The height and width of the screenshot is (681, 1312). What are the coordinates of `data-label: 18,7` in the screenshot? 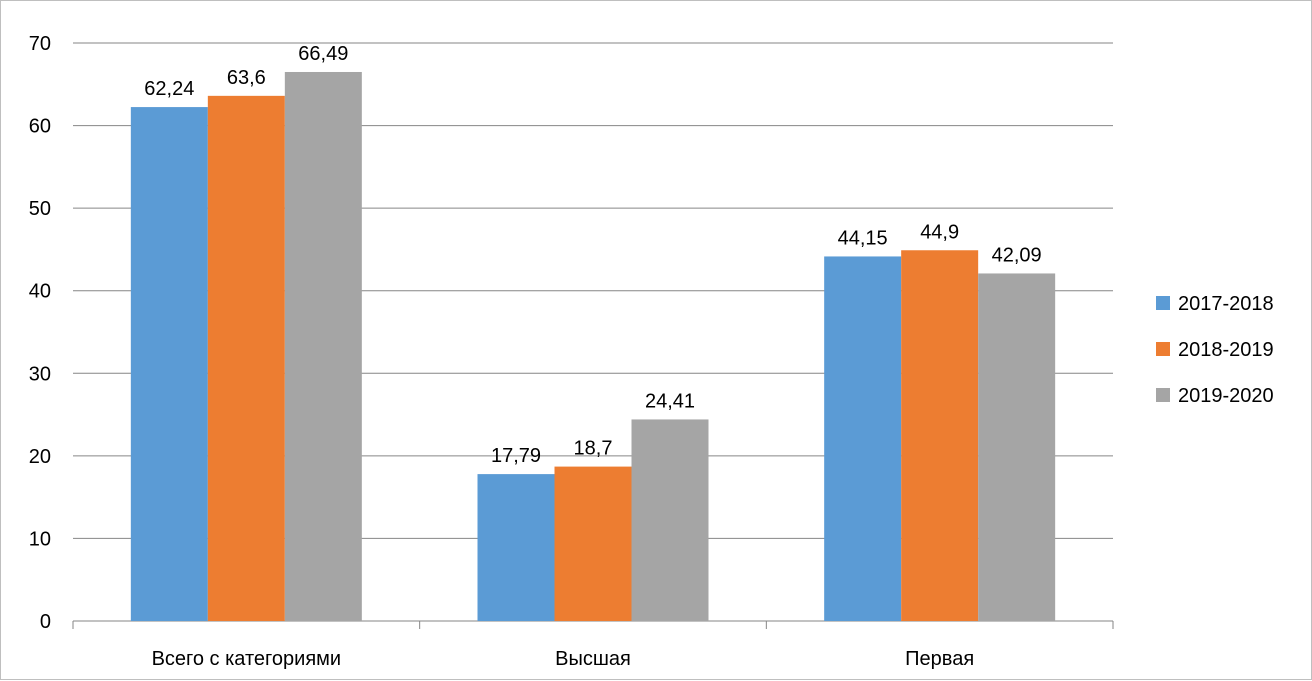 It's located at (593, 449).